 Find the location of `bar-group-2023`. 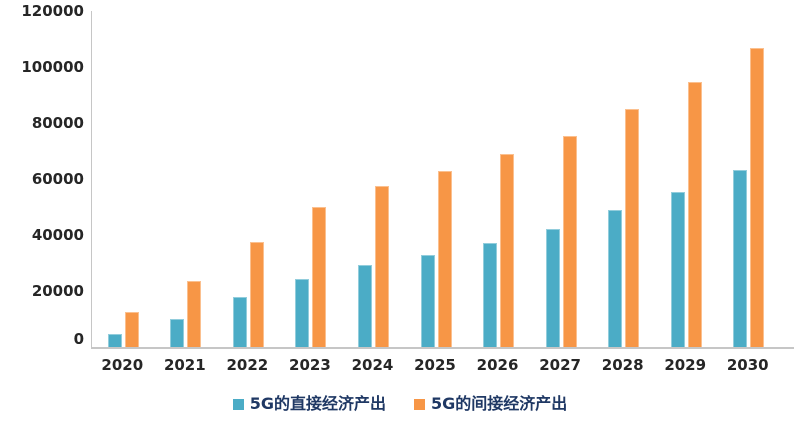

bar-group-2023 is located at coordinates (311, 179).